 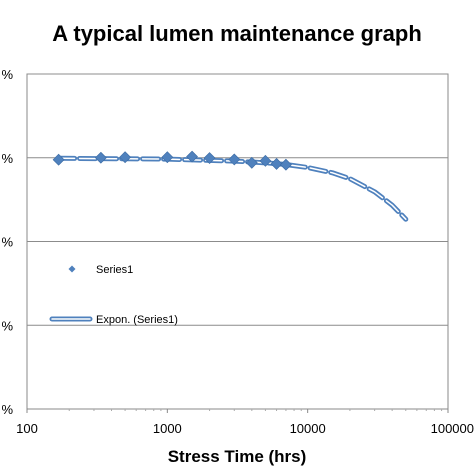 What do you see at coordinates (237, 456) in the screenshot?
I see `x-axis-label: Stress Time (hrs)` at bounding box center [237, 456].